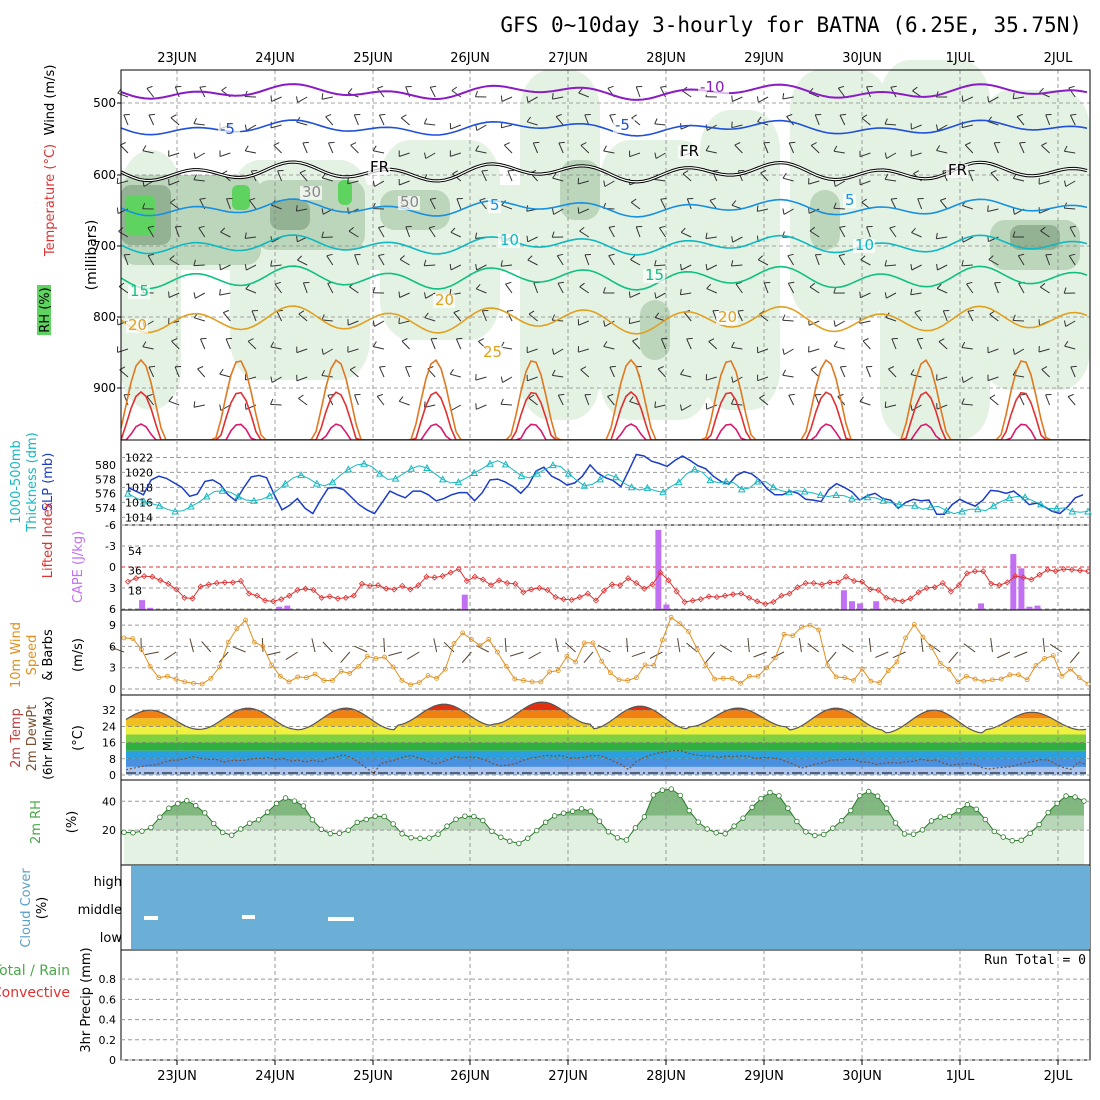 Image resolution: width=1100 pixels, height=1100 pixels. I want to click on temp2m-units: (°C), so click(78, 738).